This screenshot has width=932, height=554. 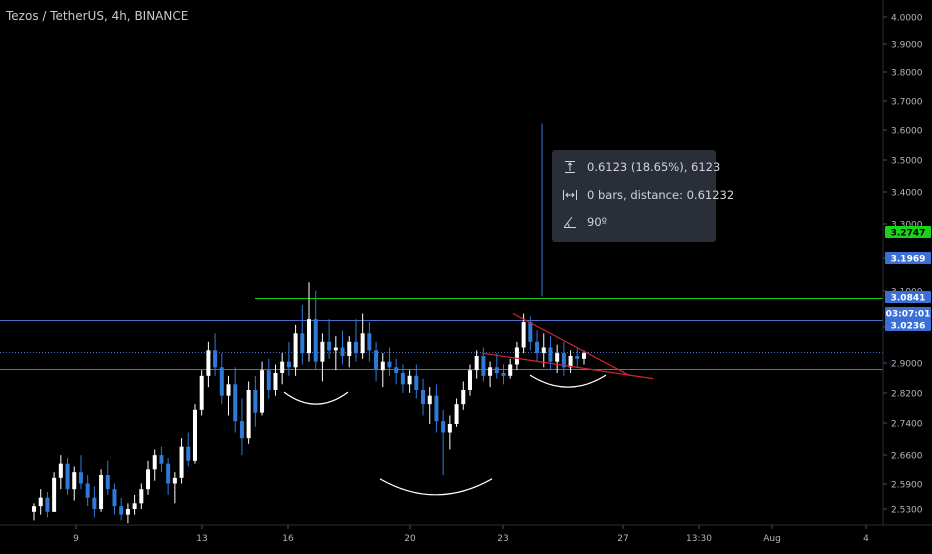 I want to click on y-tick-label: 4.0000, so click(x=907, y=19).